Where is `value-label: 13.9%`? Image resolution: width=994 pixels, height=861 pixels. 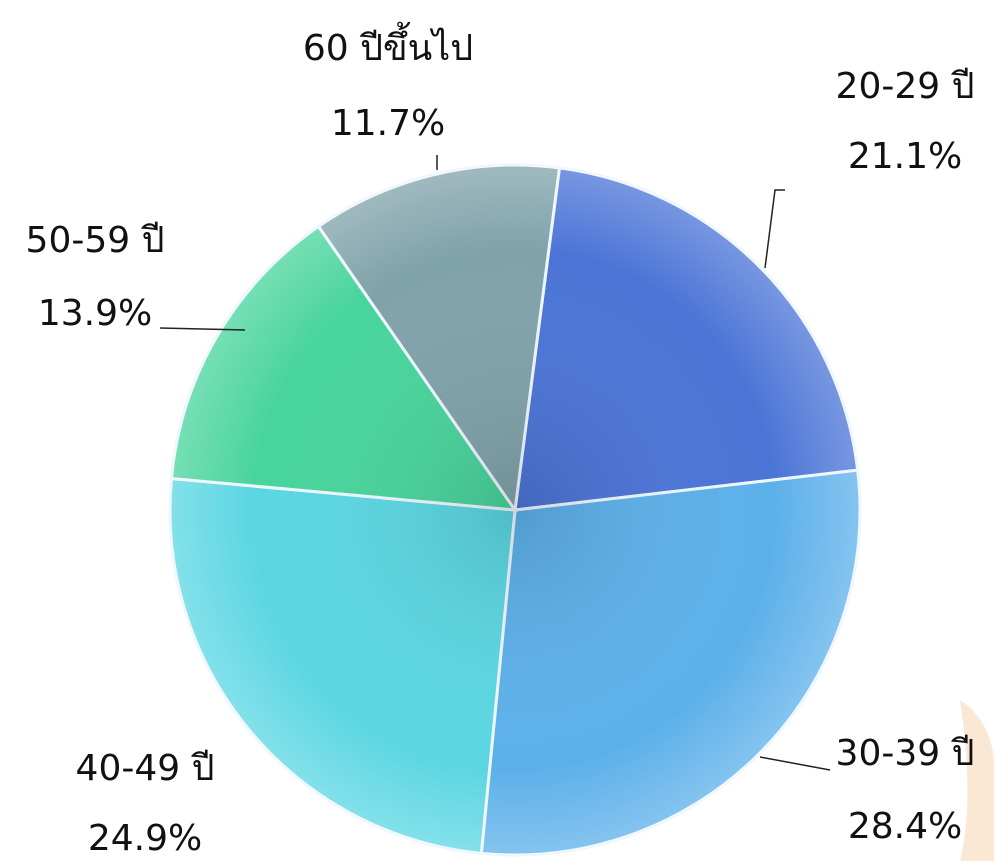 value-label: 13.9% is located at coordinates (95, 313).